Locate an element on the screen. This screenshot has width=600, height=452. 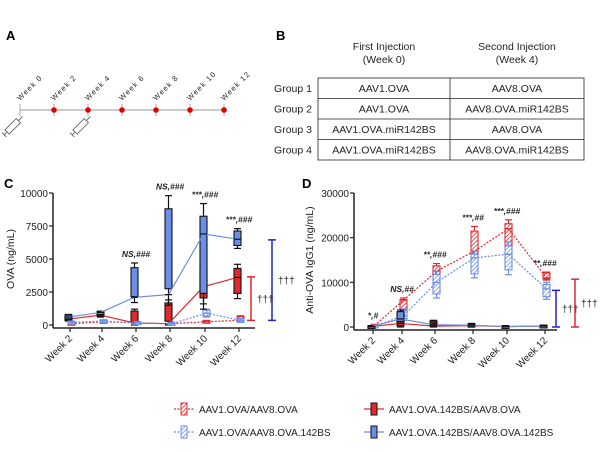
table-header: (Week 0) is located at coordinates (384, 60).